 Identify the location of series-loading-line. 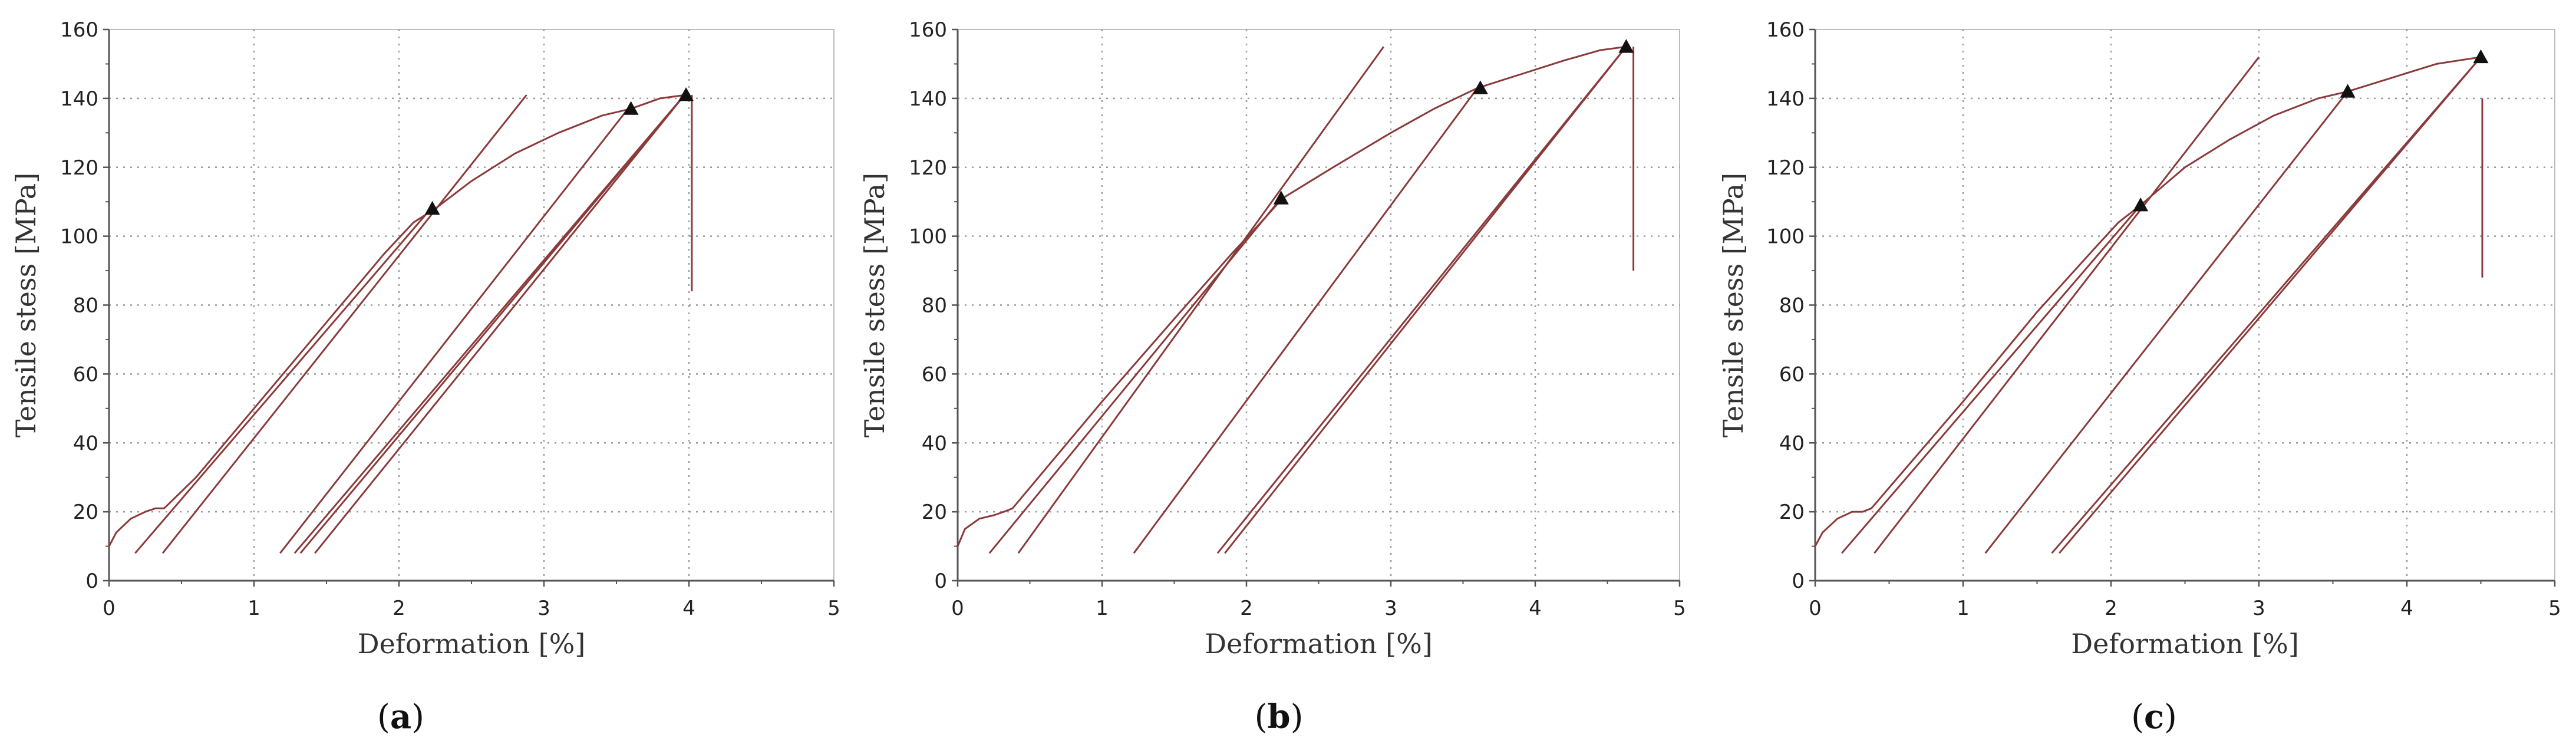
(398, 320).